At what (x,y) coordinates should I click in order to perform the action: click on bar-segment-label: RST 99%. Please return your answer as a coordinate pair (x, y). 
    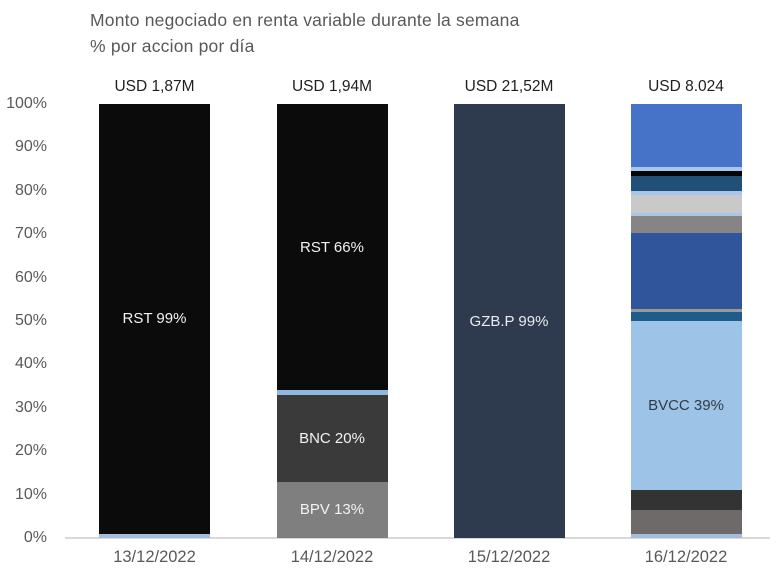
    Looking at the image, I should click on (154, 319).